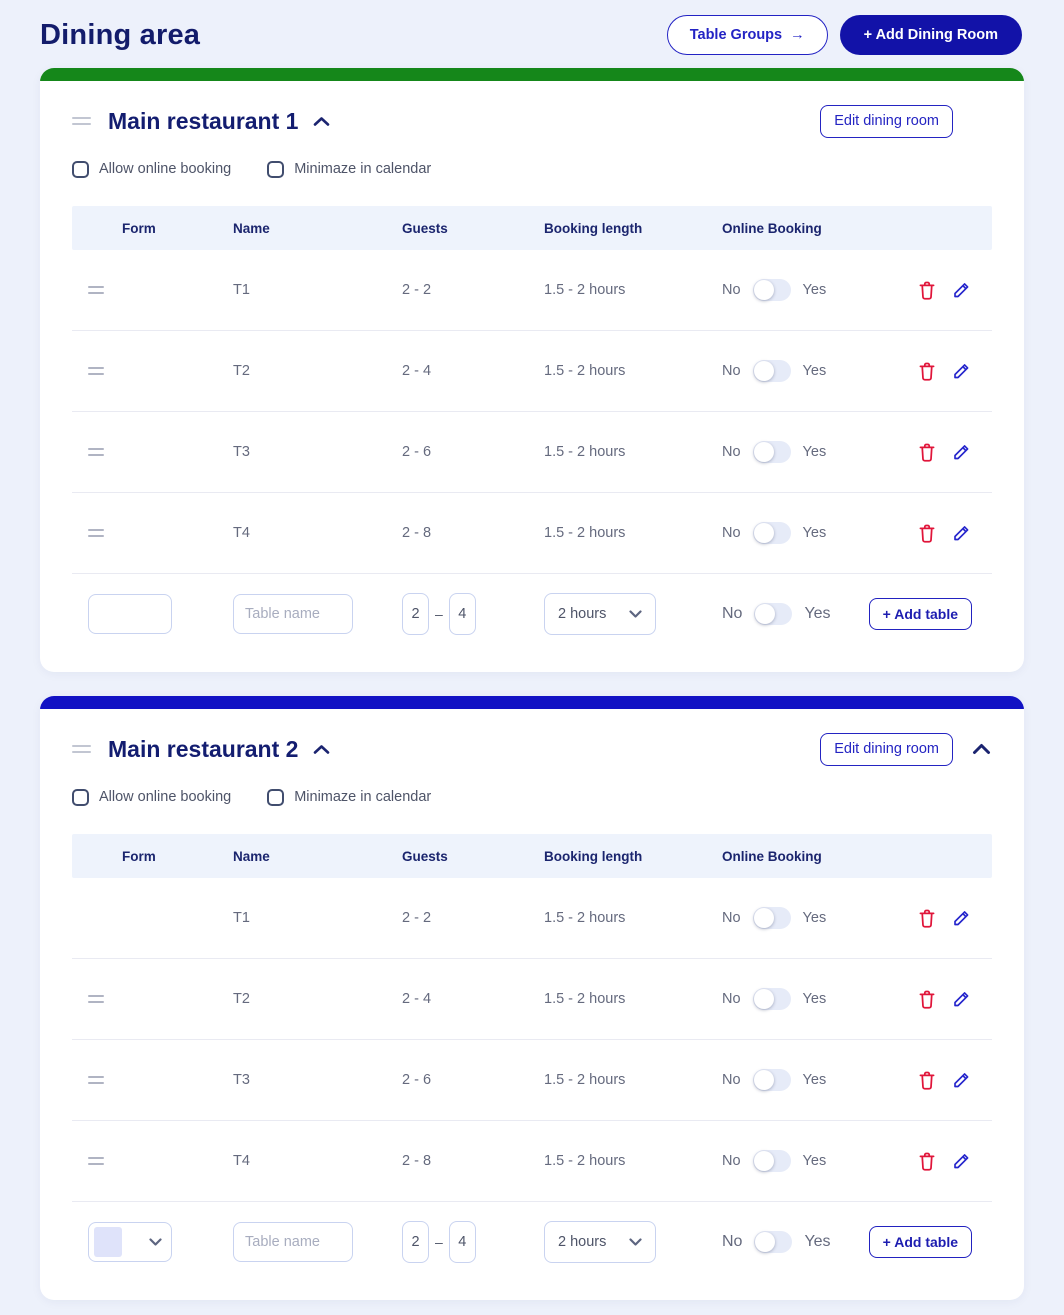  Describe the element at coordinates (417, 918) in the screenshot. I see `table-guests: 2 - 2` at that location.